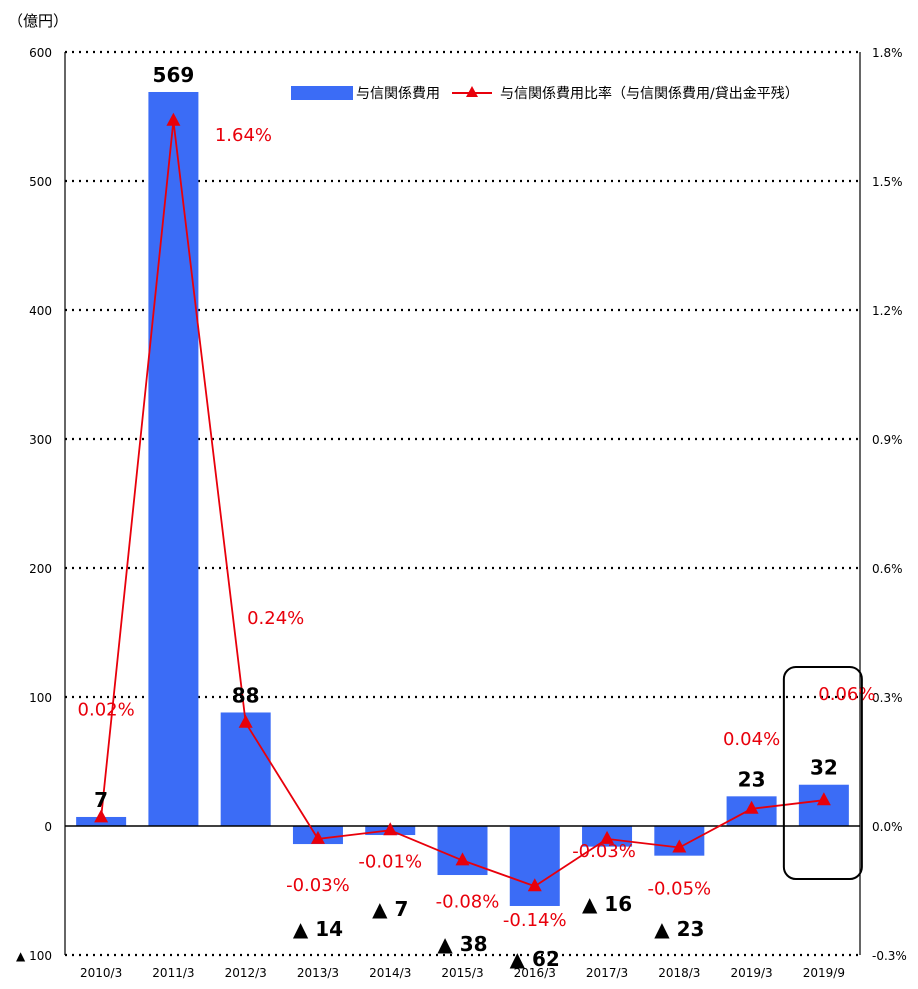 The height and width of the screenshot is (989, 918). What do you see at coordinates (390, 909) in the screenshot?
I see `bar-value-label: ▲ 7` at bounding box center [390, 909].